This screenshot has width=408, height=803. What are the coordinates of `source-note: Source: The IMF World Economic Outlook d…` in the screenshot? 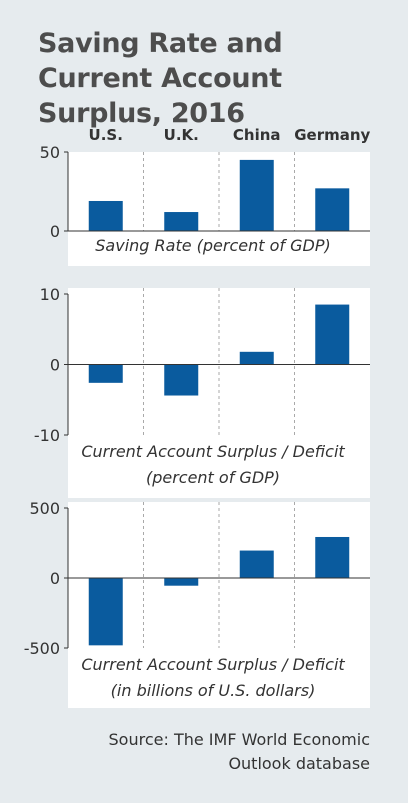 It's located at (239, 751).